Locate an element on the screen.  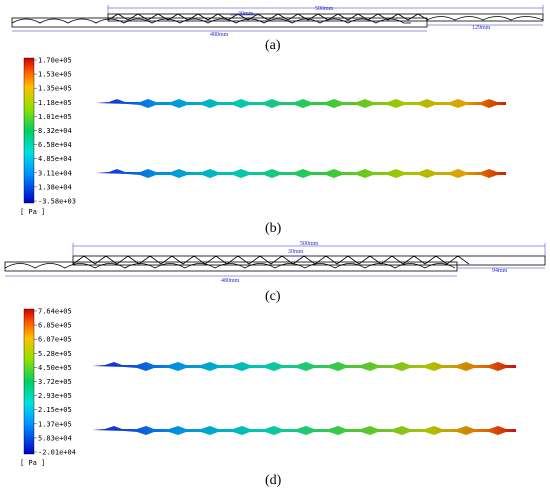
panel-c-label: (c) is located at coordinates (273, 296).